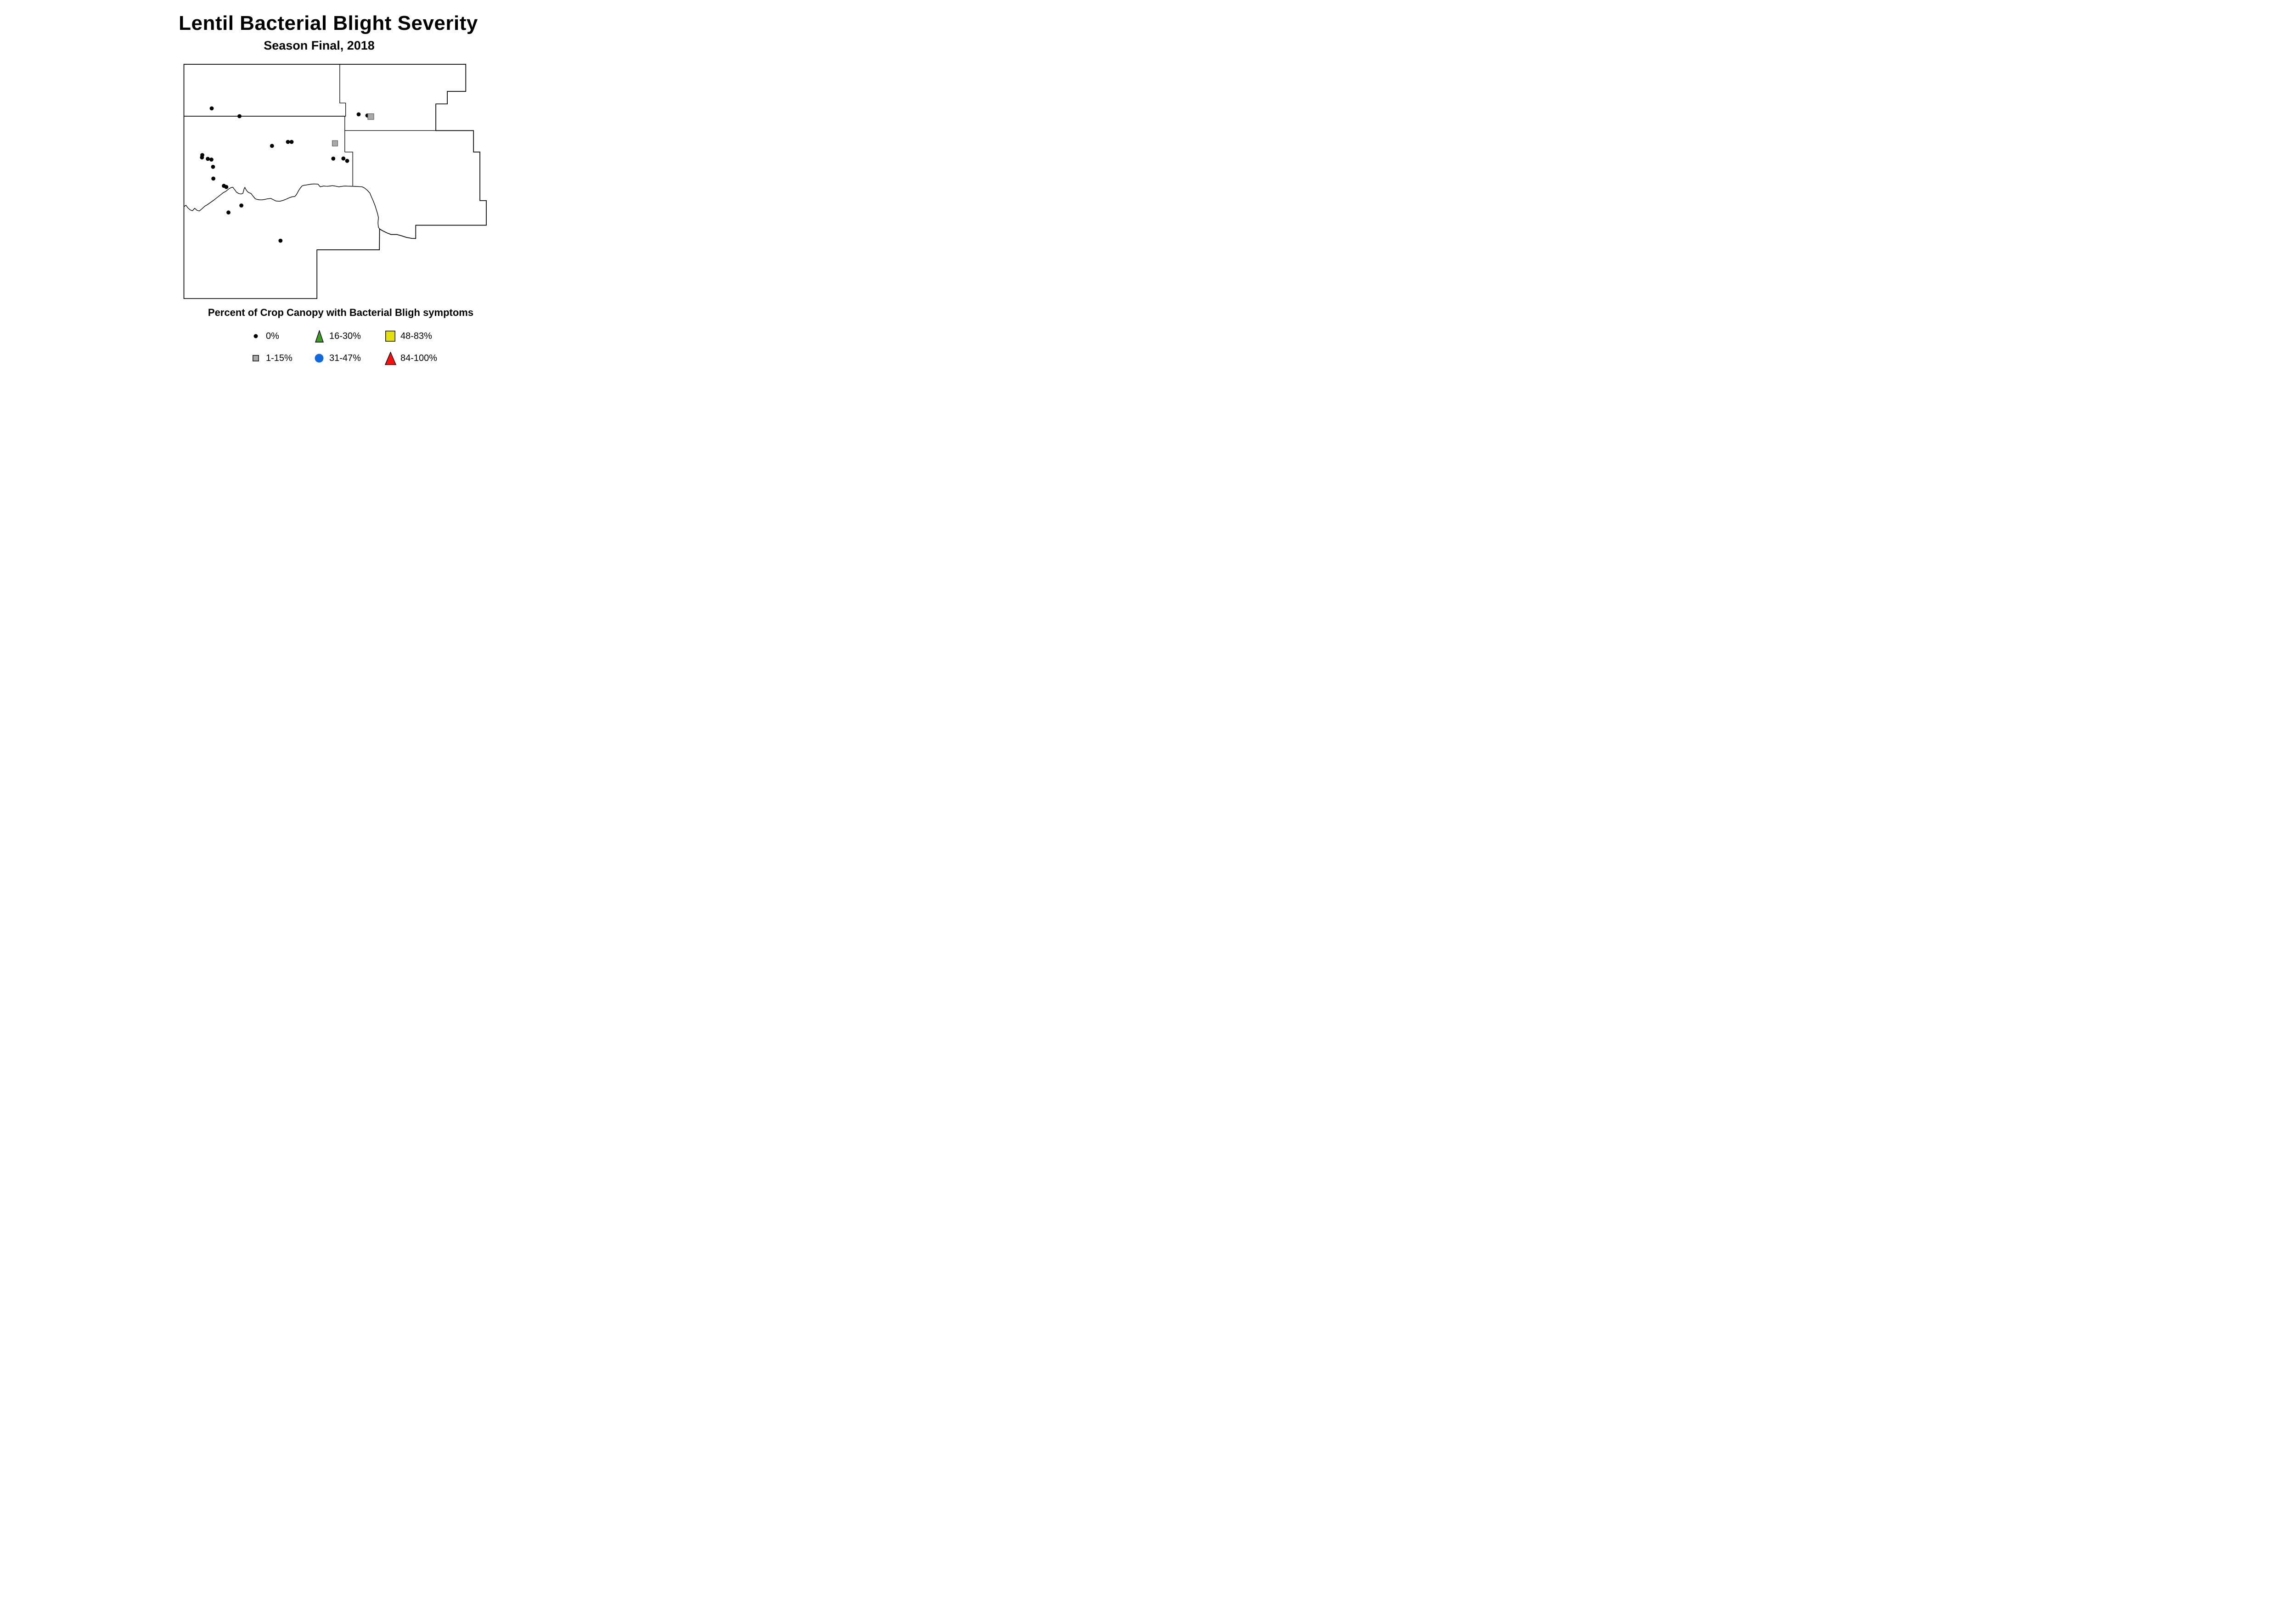 The height and width of the screenshot is (1610, 2296). What do you see at coordinates (319, 358) in the screenshot?
I see `legend-marker-blue-circle-icon` at bounding box center [319, 358].